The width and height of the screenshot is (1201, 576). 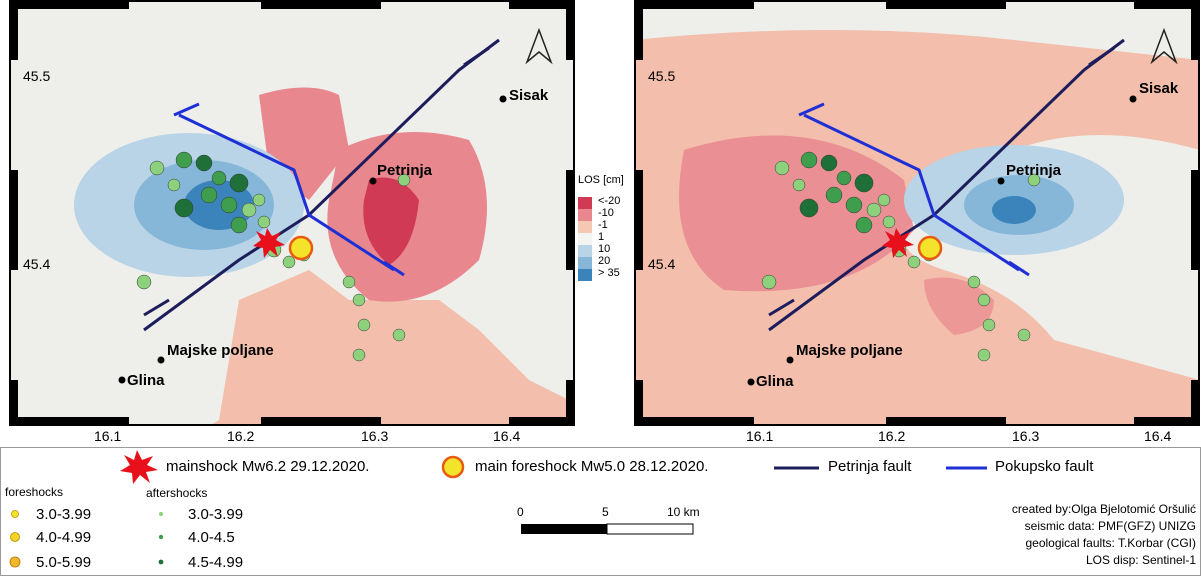 I want to click on los-class-label: <-20, so click(x=609, y=201).